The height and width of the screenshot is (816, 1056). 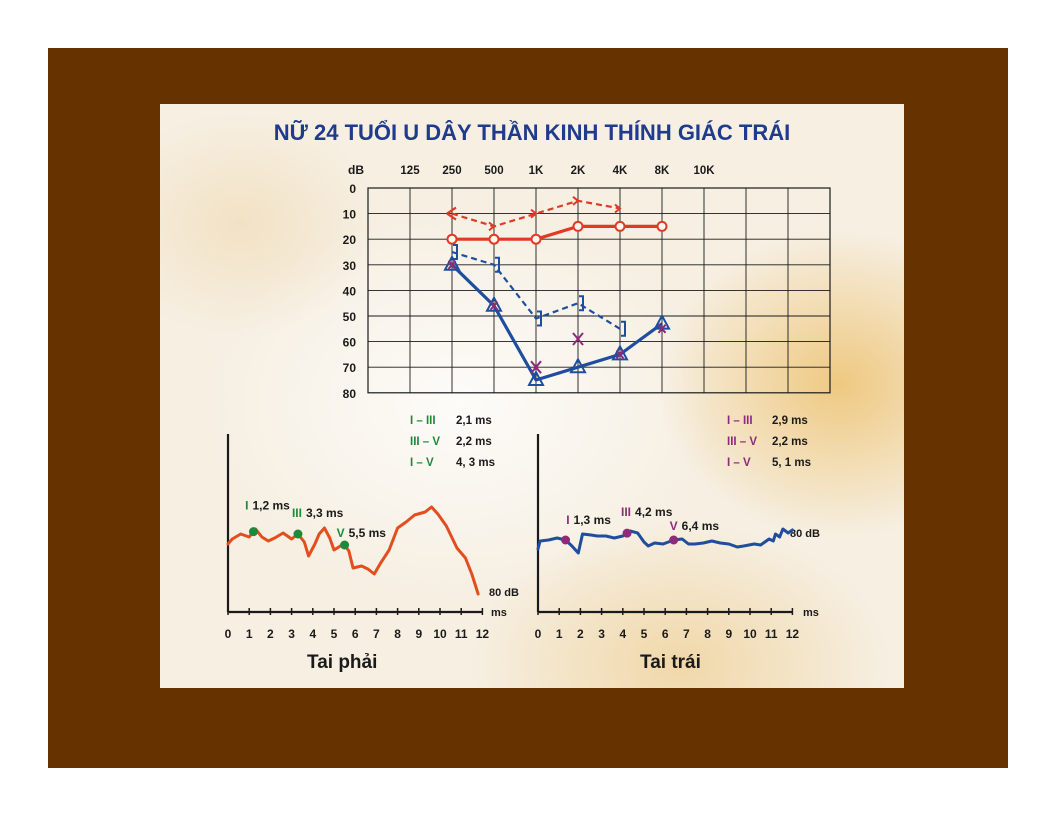 What do you see at coordinates (686, 634) in the screenshot?
I see `abr-x-tick-label: 7` at bounding box center [686, 634].